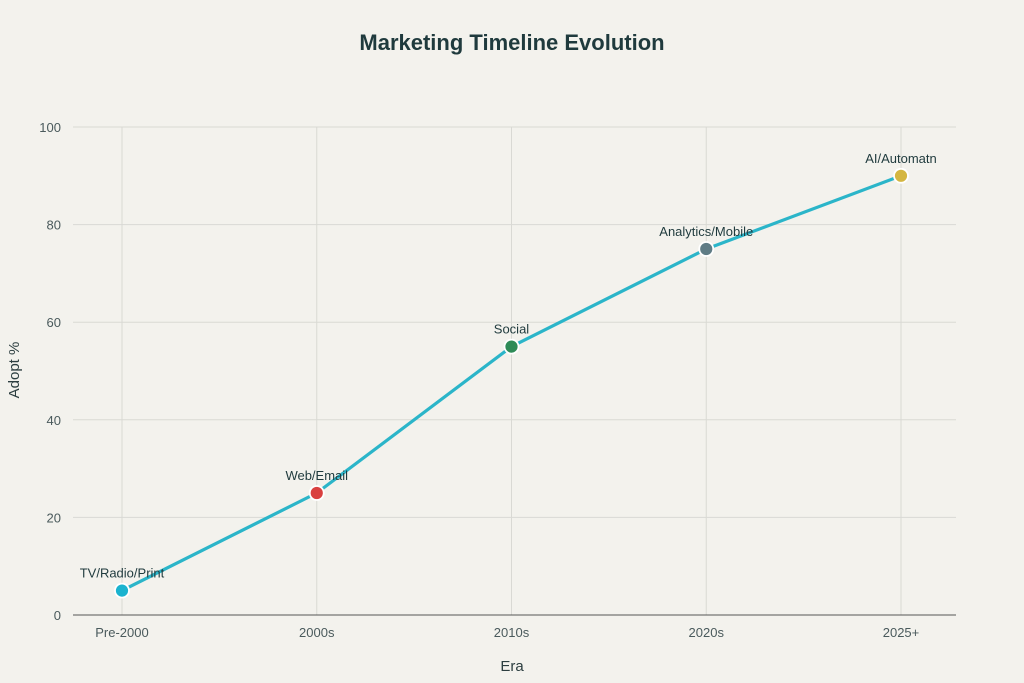 The image size is (1024, 683). Describe the element at coordinates (50, 127) in the screenshot. I see `y-tick-label: 100` at that location.